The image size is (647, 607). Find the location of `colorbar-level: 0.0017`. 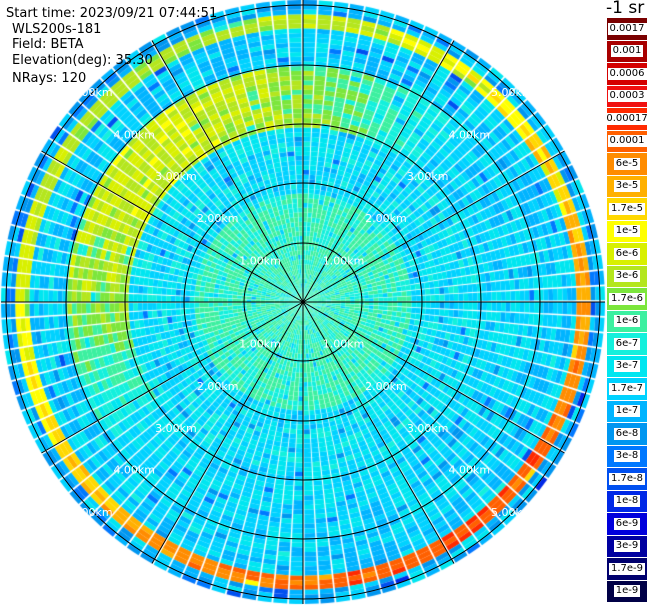

colorbar-level: 0.0017 is located at coordinates (627, 29).